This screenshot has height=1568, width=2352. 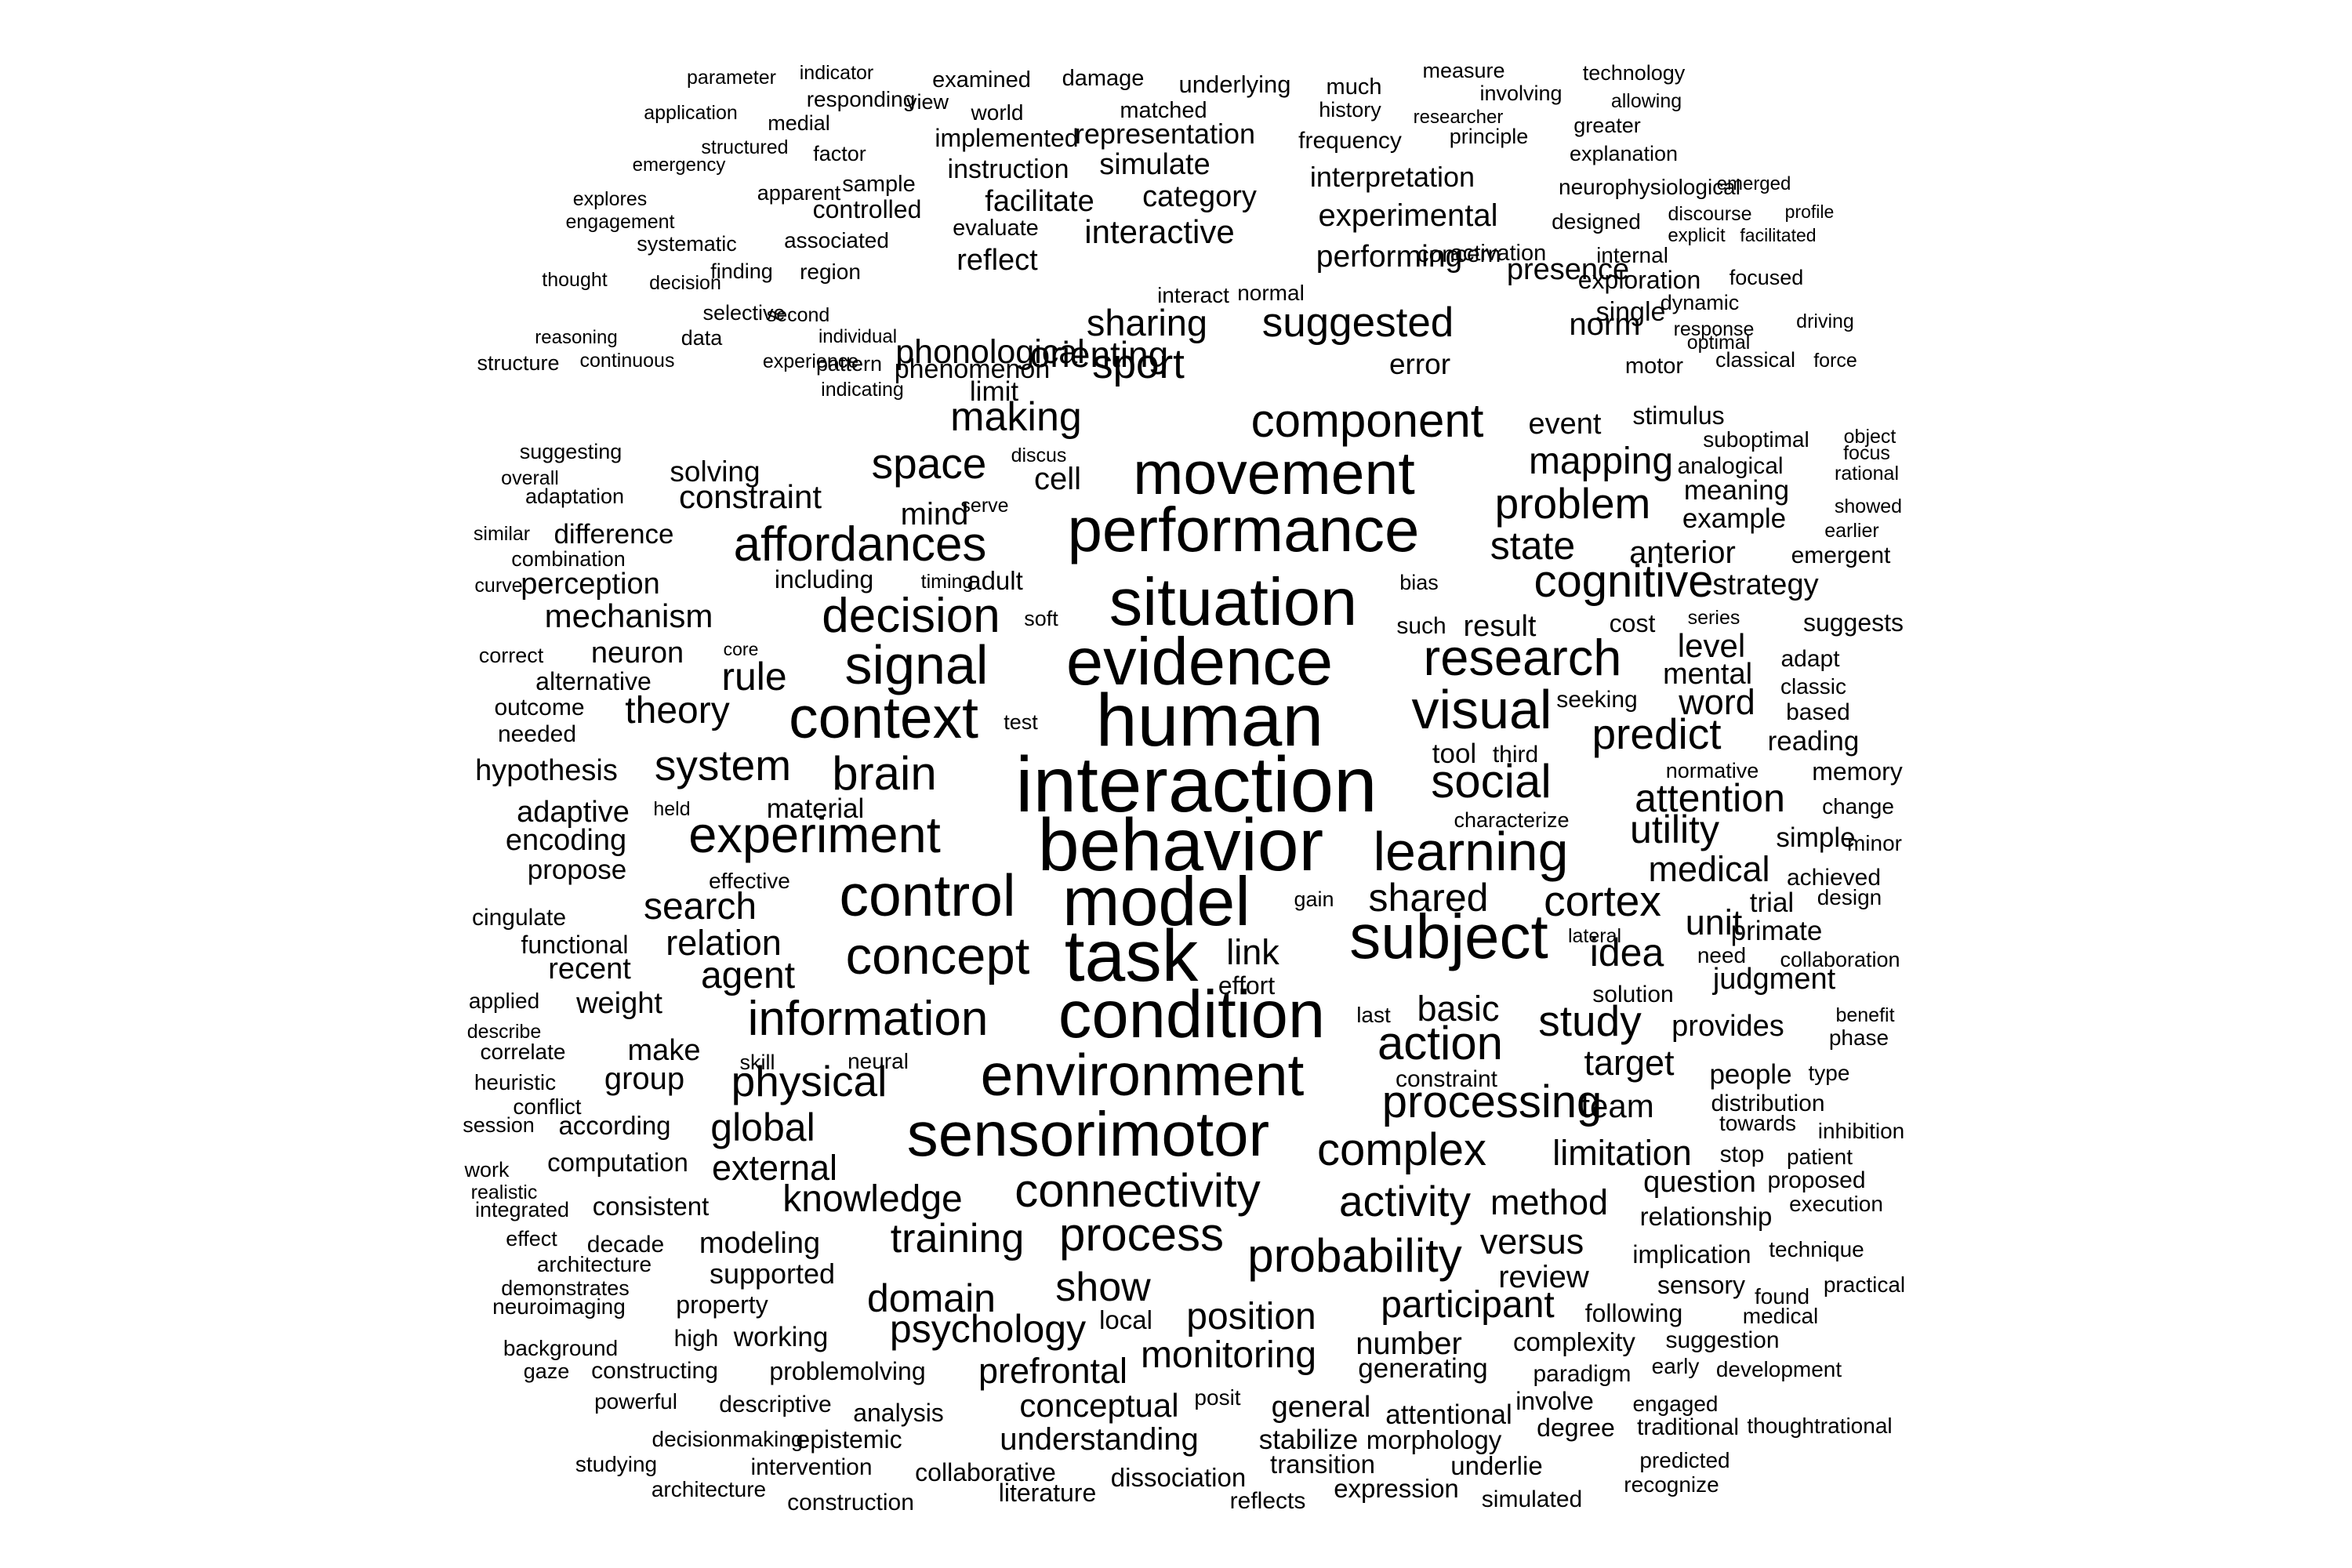 I want to click on word-concern: concern, so click(x=1459, y=254).